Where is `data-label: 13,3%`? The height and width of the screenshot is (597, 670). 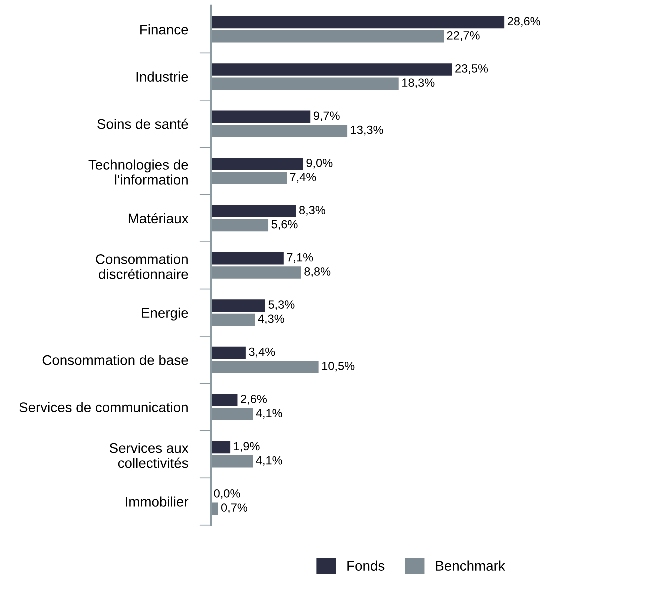
data-label: 13,3% is located at coordinates (367, 131).